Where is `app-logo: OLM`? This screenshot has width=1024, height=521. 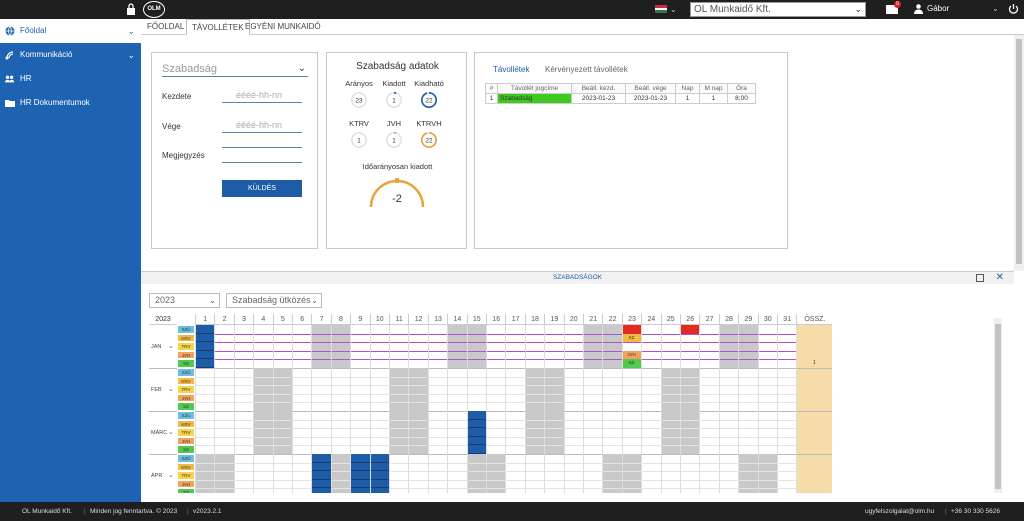
app-logo: OLM is located at coordinates (154, 9).